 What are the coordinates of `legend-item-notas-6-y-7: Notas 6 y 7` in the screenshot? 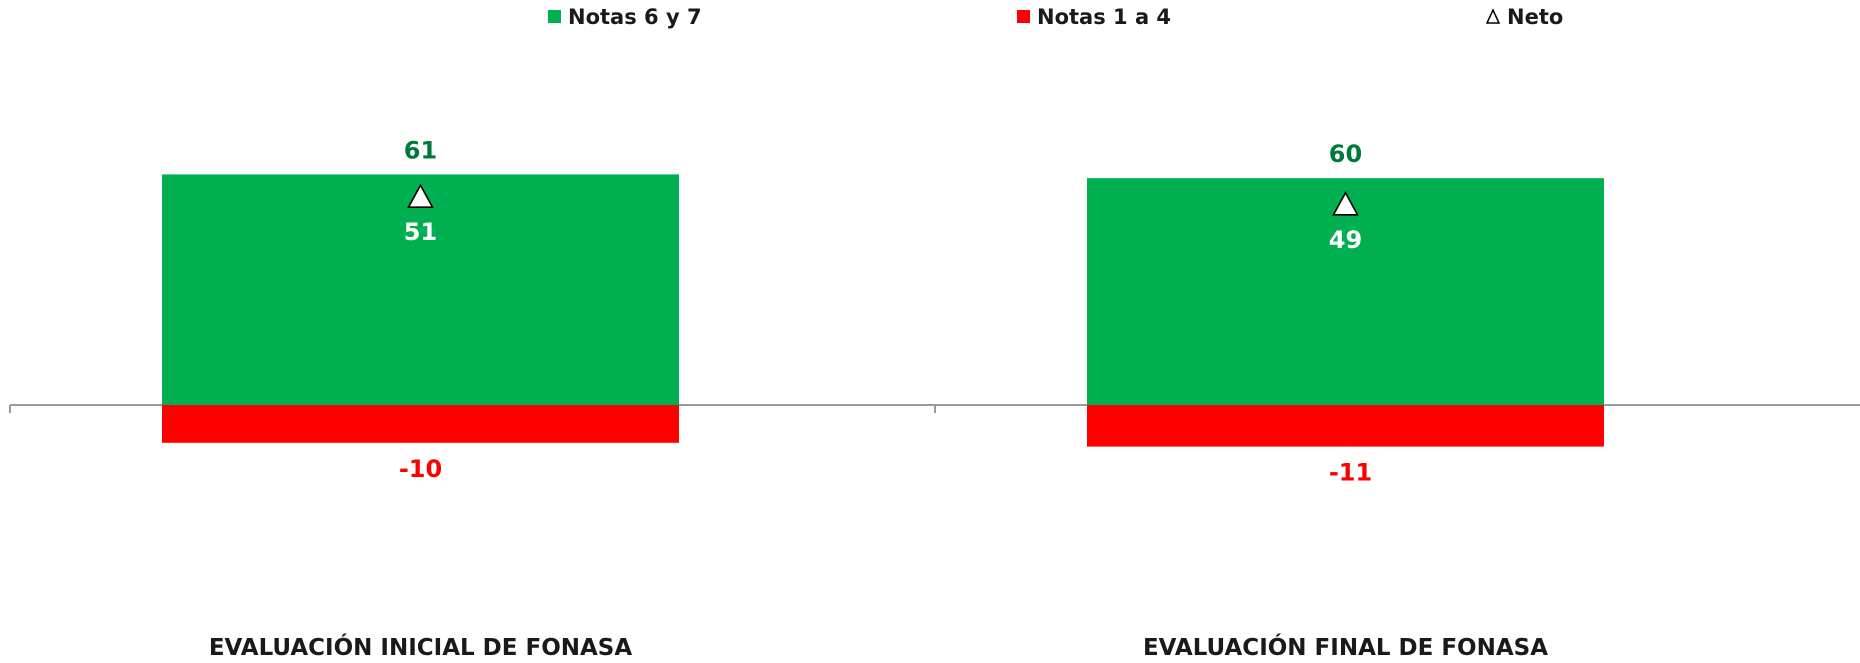 It's located at (625, 17).